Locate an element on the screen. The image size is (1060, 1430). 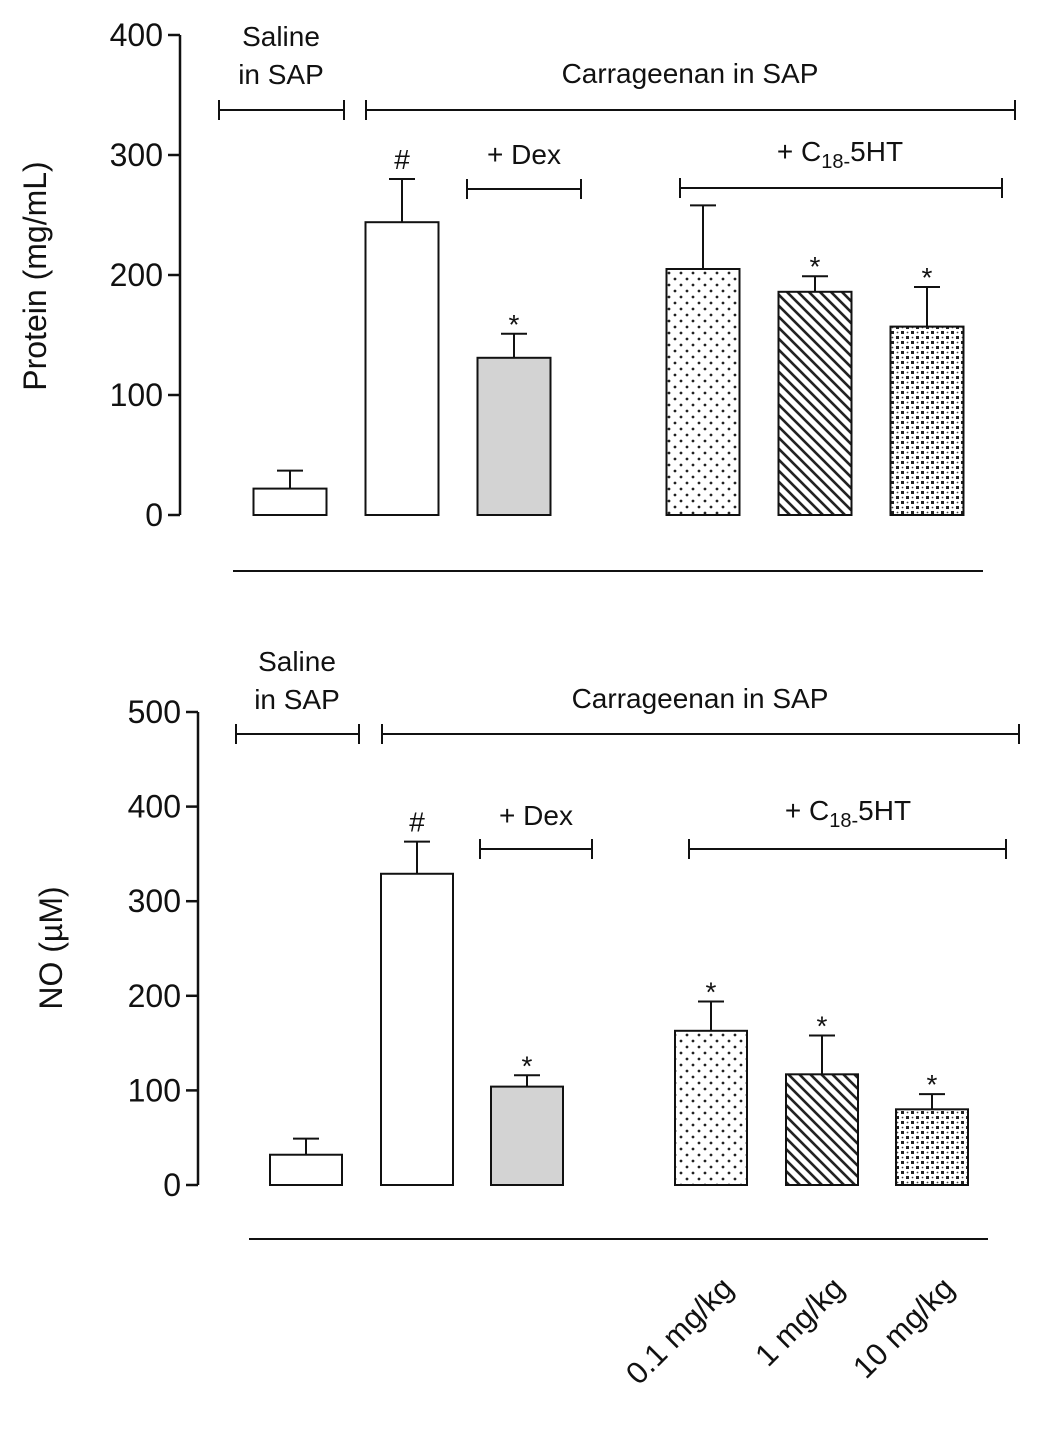
no-y-axis-label: NO (µM) is located at coordinates (51, 947).